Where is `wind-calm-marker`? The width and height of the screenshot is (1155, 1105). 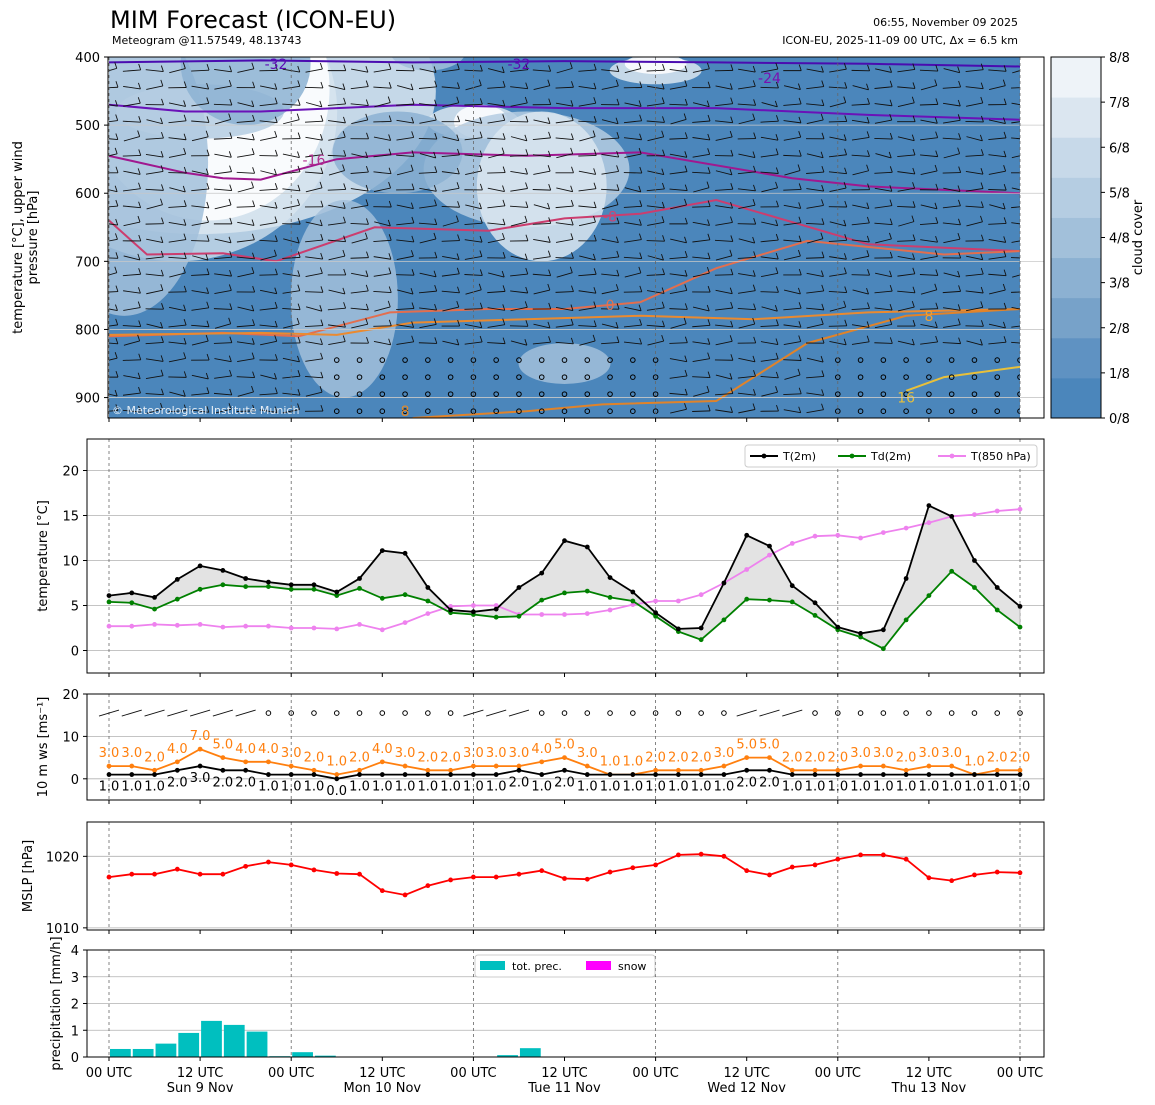 wind-calm-marker is located at coordinates (587, 713).